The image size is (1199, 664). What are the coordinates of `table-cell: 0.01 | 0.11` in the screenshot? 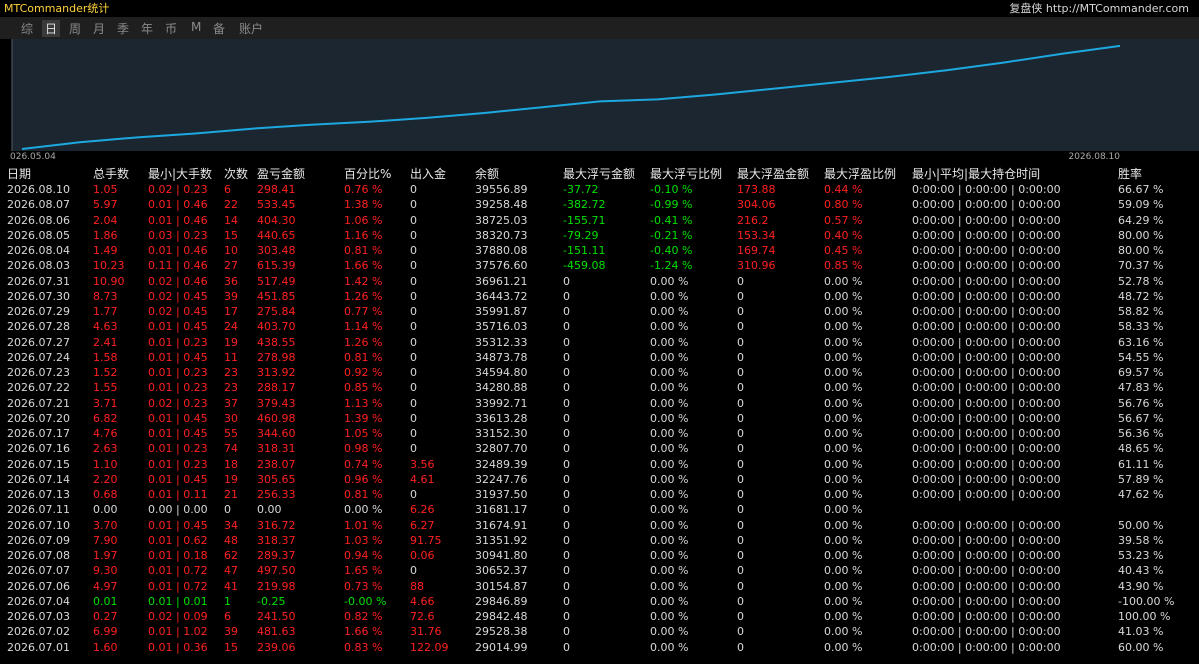 It's located at (178, 494).